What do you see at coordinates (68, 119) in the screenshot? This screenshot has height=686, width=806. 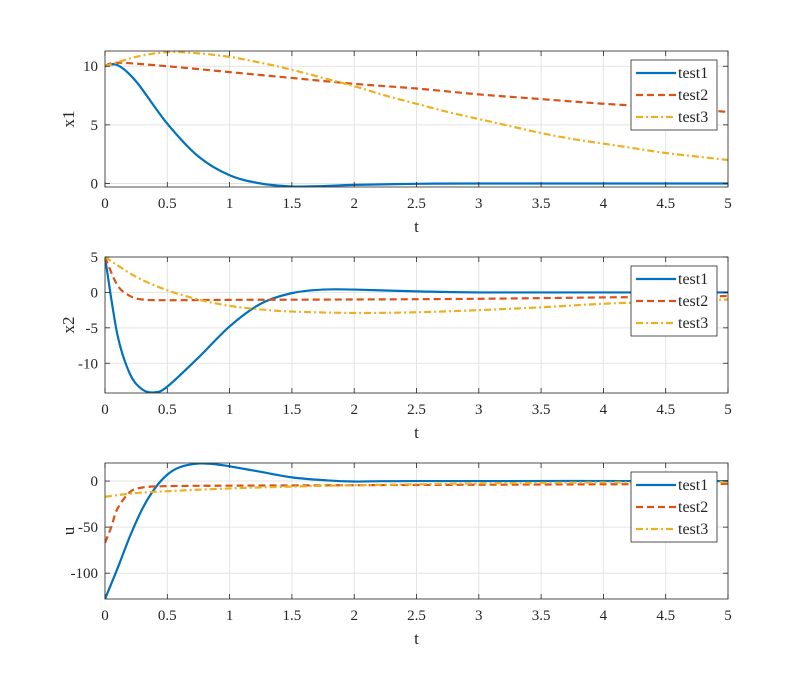 I see `y-axis-label: x1` at bounding box center [68, 119].